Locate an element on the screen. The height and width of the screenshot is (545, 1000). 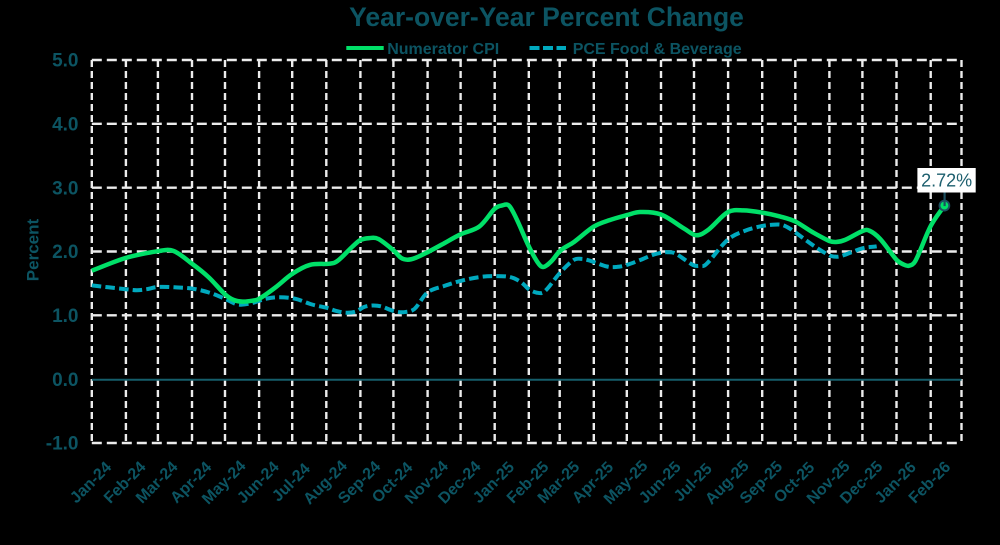
svg-text: 2.72% is located at coordinates (946, 181).